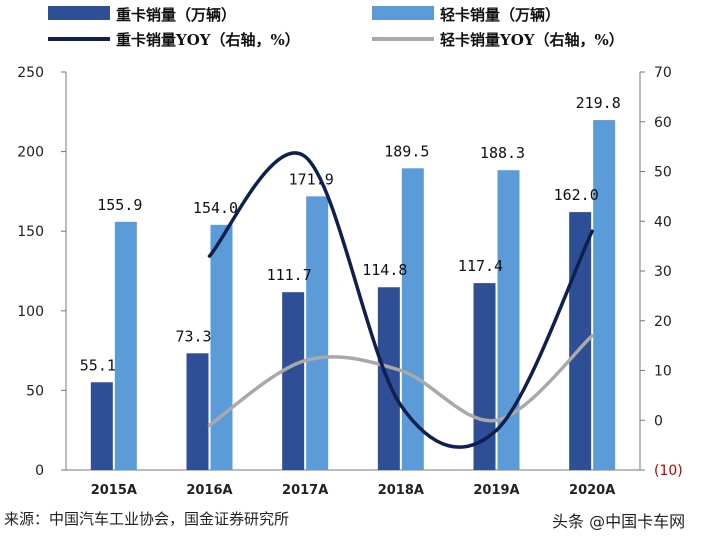 The width and height of the screenshot is (710, 541). Describe the element at coordinates (176, 15) in the screenshot. I see `legend-label: 重卡销量（万辆）` at that location.